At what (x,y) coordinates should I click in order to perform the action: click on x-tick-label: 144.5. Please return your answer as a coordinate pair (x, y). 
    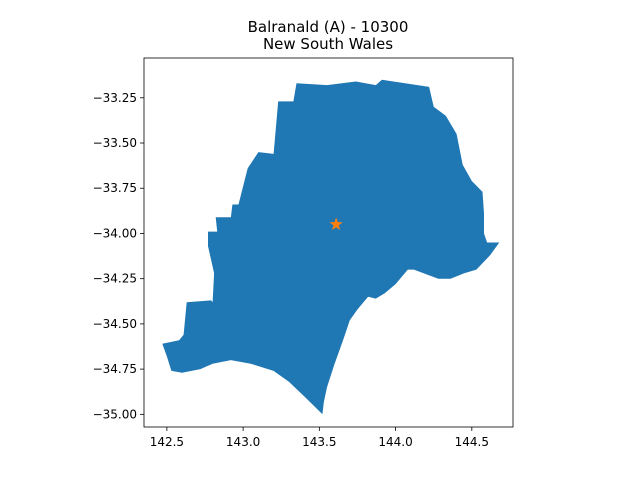
    Looking at the image, I should click on (472, 442).